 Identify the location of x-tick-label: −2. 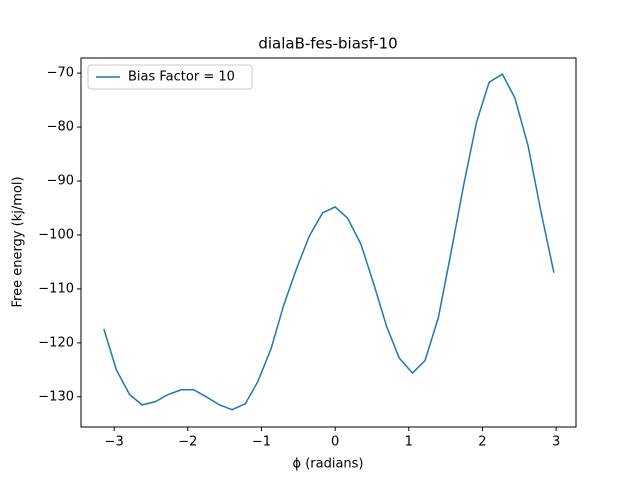
(187, 442).